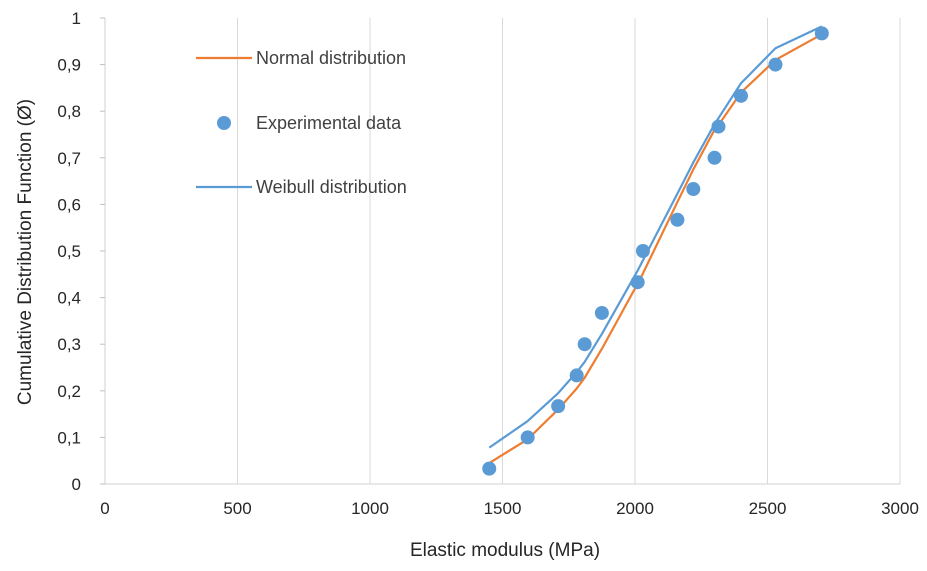 This screenshot has height=571, width=927. What do you see at coordinates (69, 65) in the screenshot?
I see `y-tick-label: 0,9` at bounding box center [69, 65].